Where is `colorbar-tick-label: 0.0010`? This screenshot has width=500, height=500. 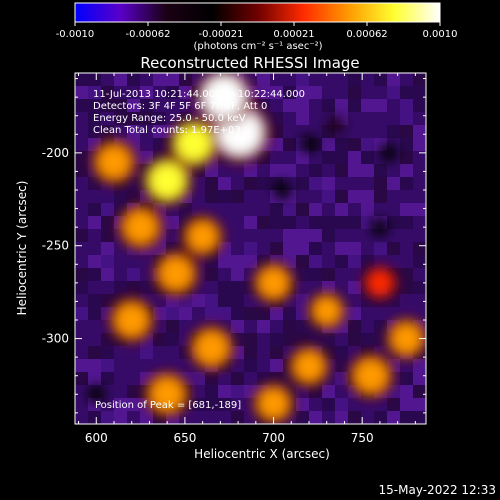
colorbar-tick-label: 0.0010 is located at coordinates (440, 34).